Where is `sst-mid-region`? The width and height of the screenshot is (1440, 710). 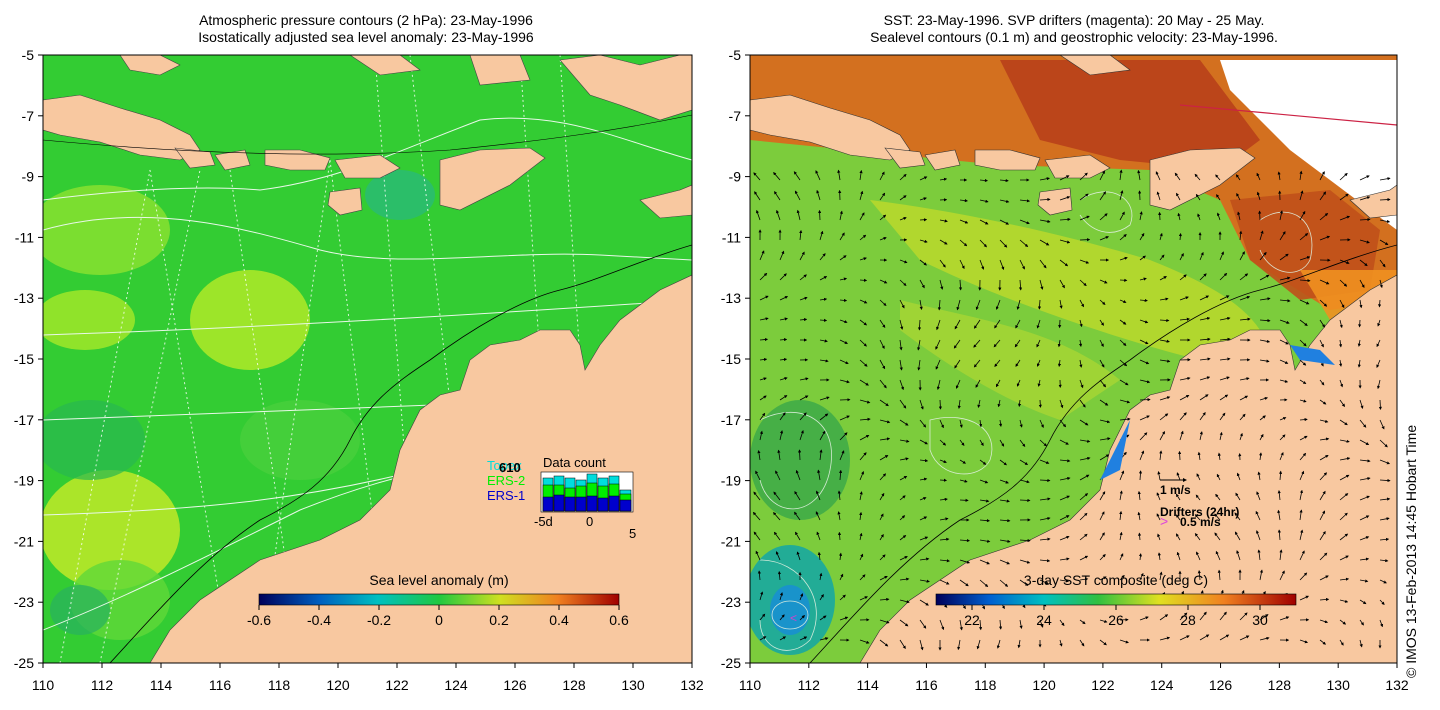
sst-mid-region is located at coordinates (1010, 360).